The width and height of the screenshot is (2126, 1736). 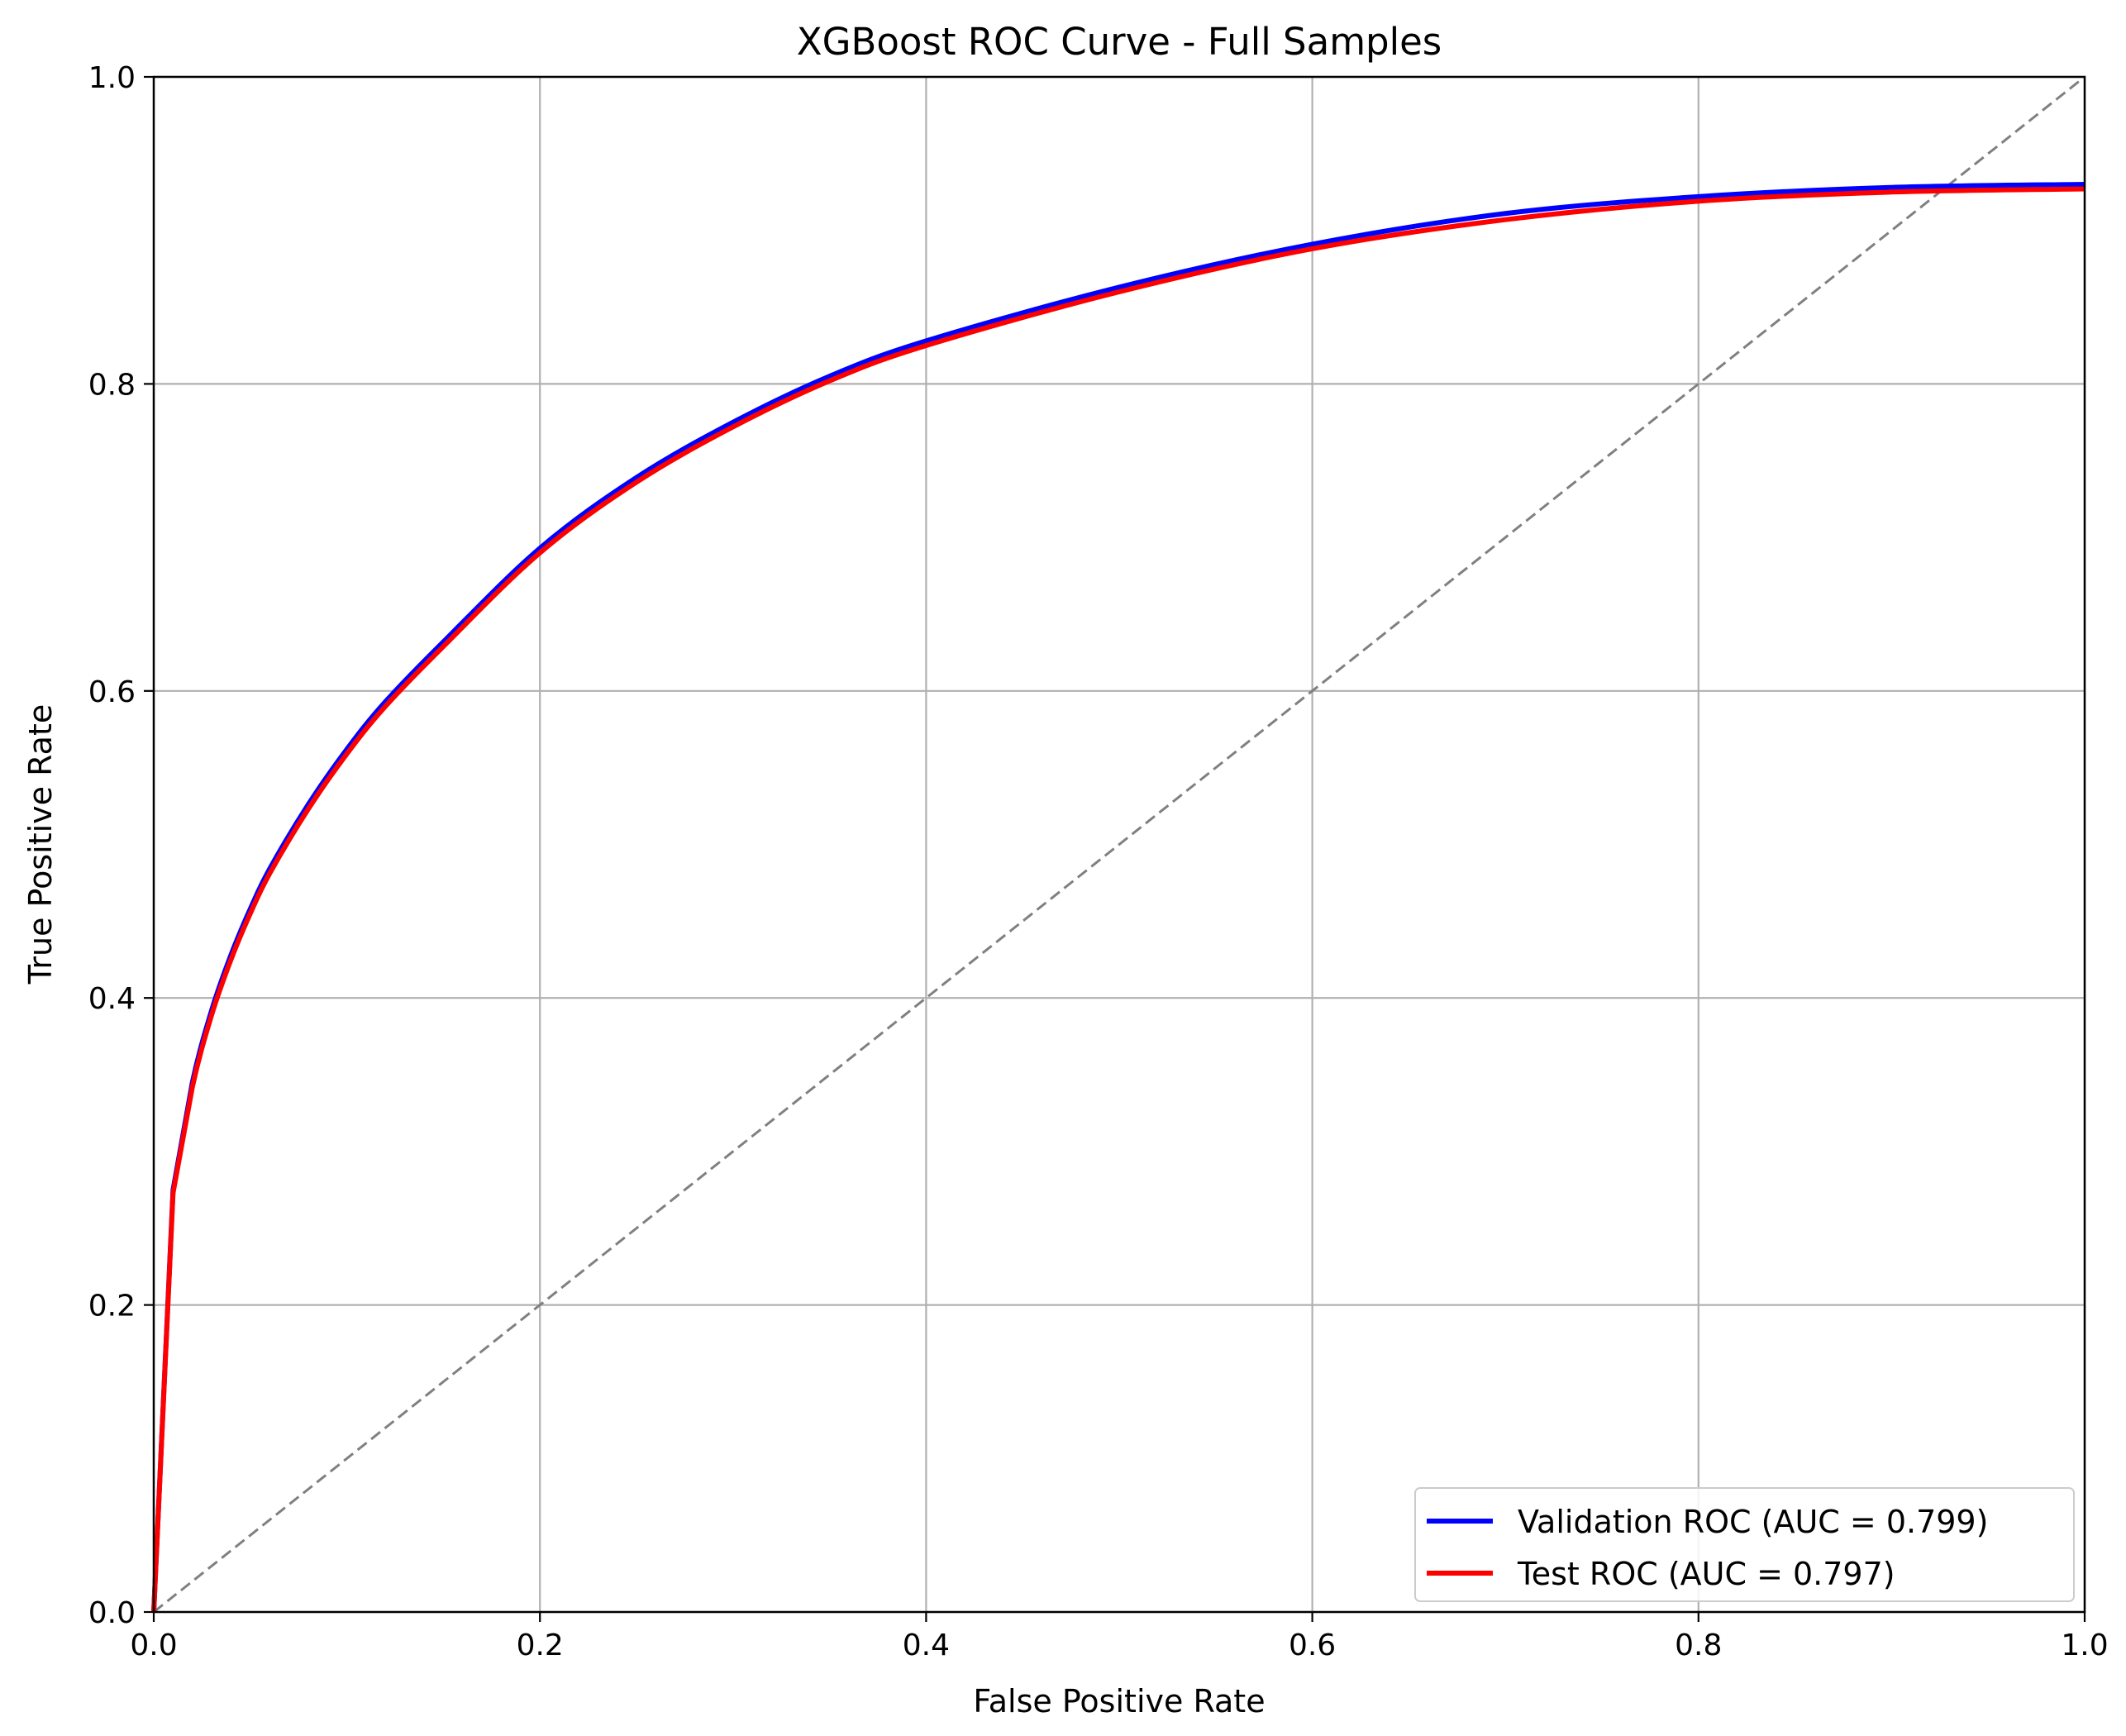 I want to click on y-tick-label: 0.4, so click(x=112, y=999).